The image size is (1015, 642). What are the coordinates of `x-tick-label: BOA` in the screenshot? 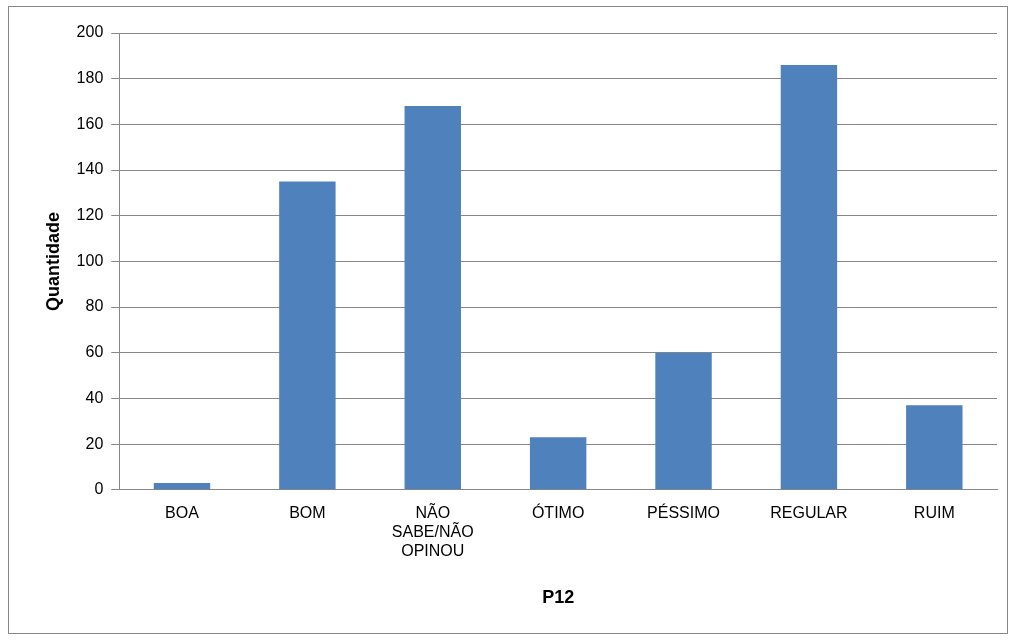 It's located at (182, 512).